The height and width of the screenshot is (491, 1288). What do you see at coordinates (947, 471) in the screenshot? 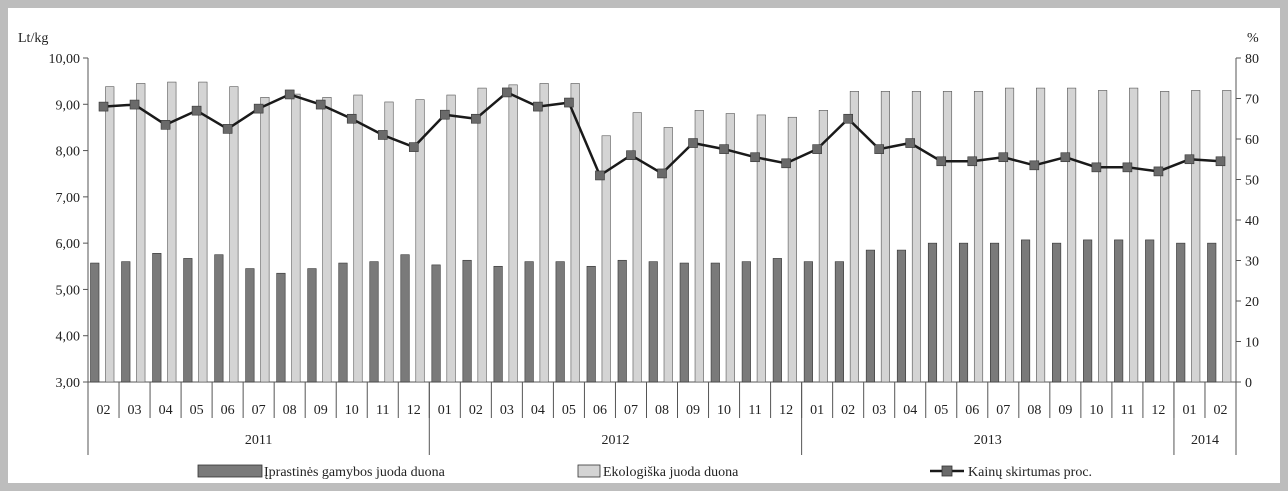
I see `legend-marker-difference` at bounding box center [947, 471].